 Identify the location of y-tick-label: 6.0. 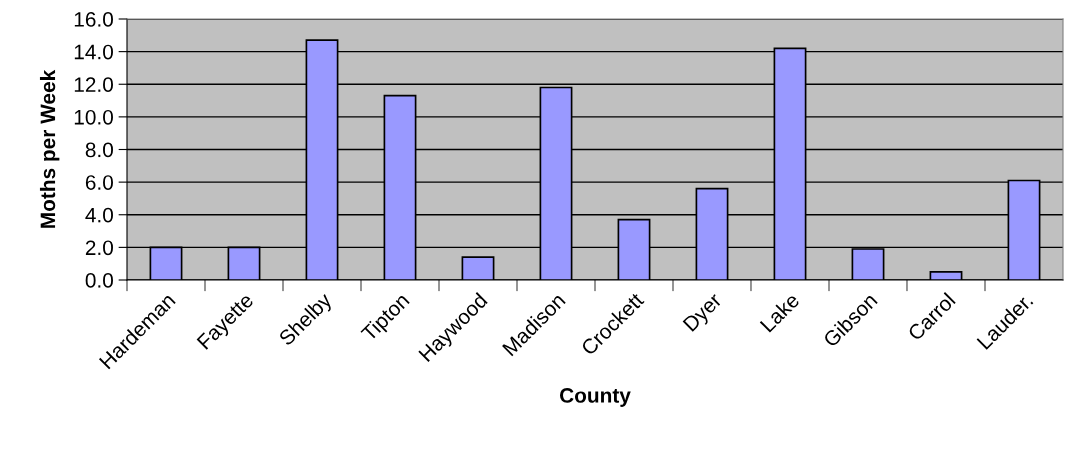
(99, 182).